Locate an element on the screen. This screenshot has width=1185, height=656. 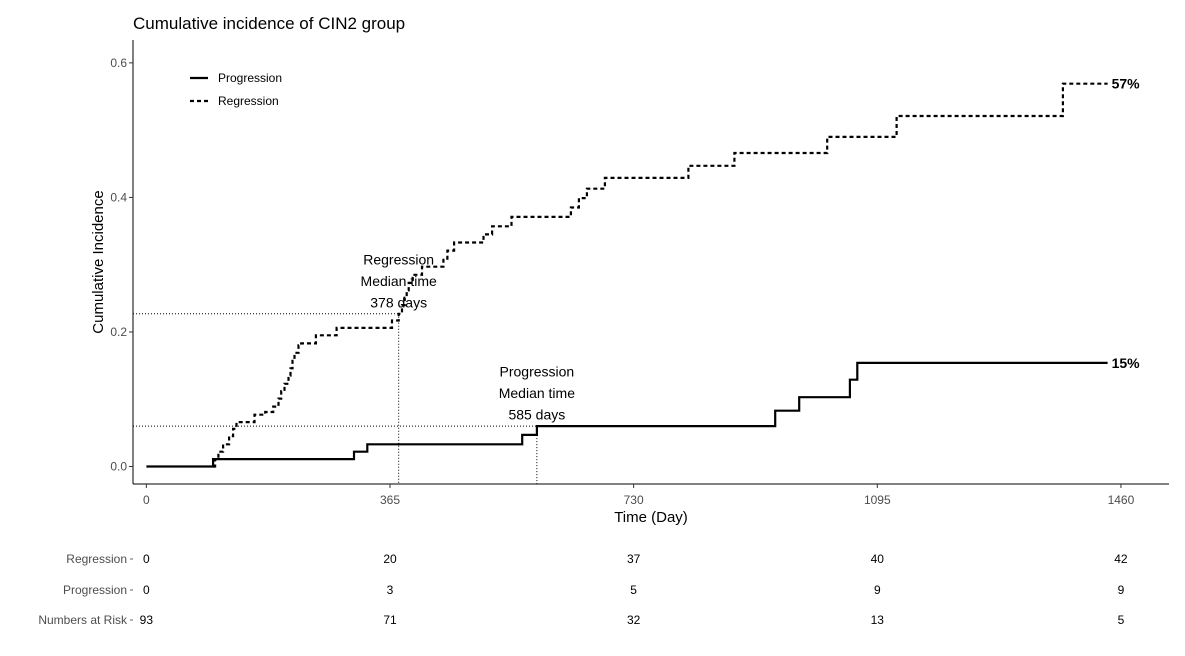
risk-cell: 42 is located at coordinates (1121, 559).